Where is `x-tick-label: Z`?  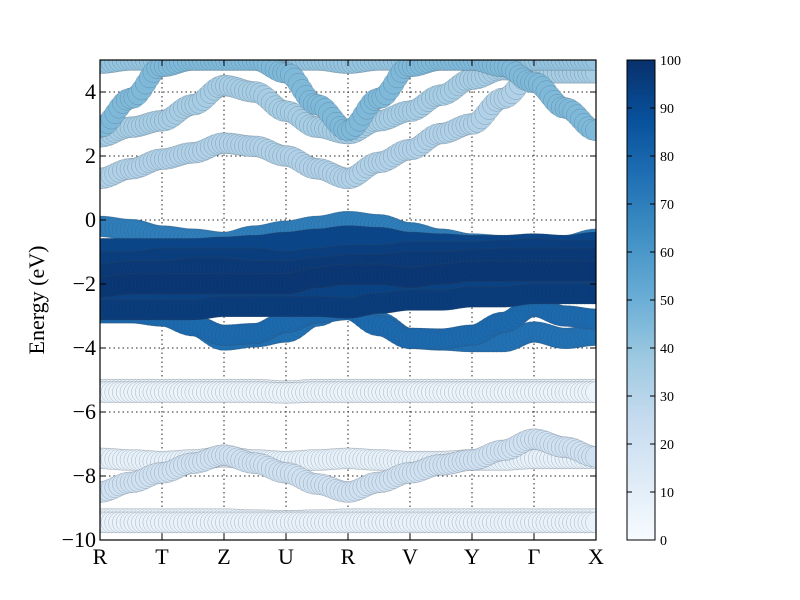 x-tick-label: Z is located at coordinates (223, 556).